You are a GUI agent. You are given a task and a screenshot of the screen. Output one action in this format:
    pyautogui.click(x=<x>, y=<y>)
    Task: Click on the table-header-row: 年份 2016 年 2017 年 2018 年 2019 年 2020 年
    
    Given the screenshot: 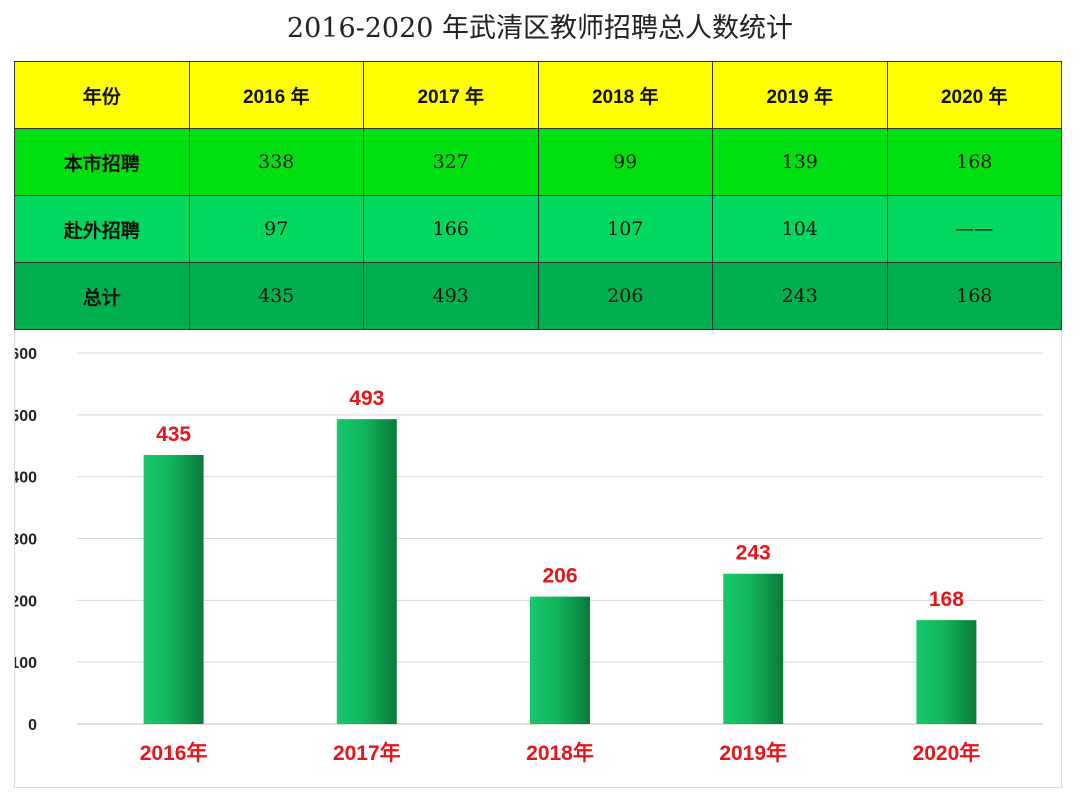 What is the action you would take?
    pyautogui.click(x=538, y=95)
    